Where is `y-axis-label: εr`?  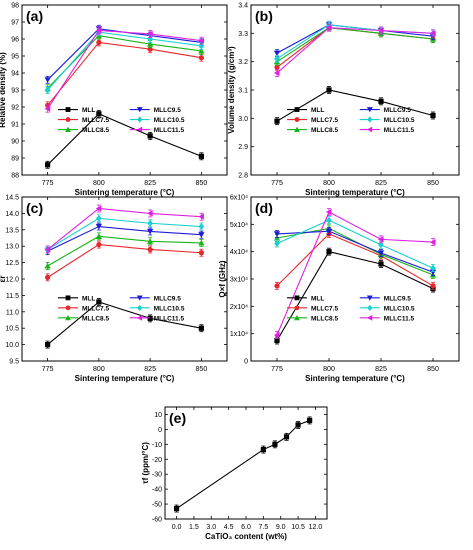
y-axis-label: εr is located at coordinates (3, 279).